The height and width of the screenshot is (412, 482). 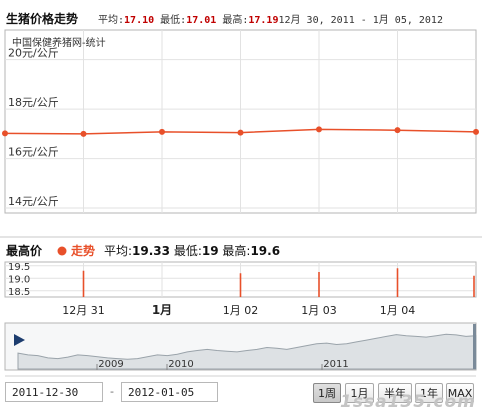 What do you see at coordinates (180, 364) in the screenshot?
I see `navigator-year-label: 2010` at bounding box center [180, 364].